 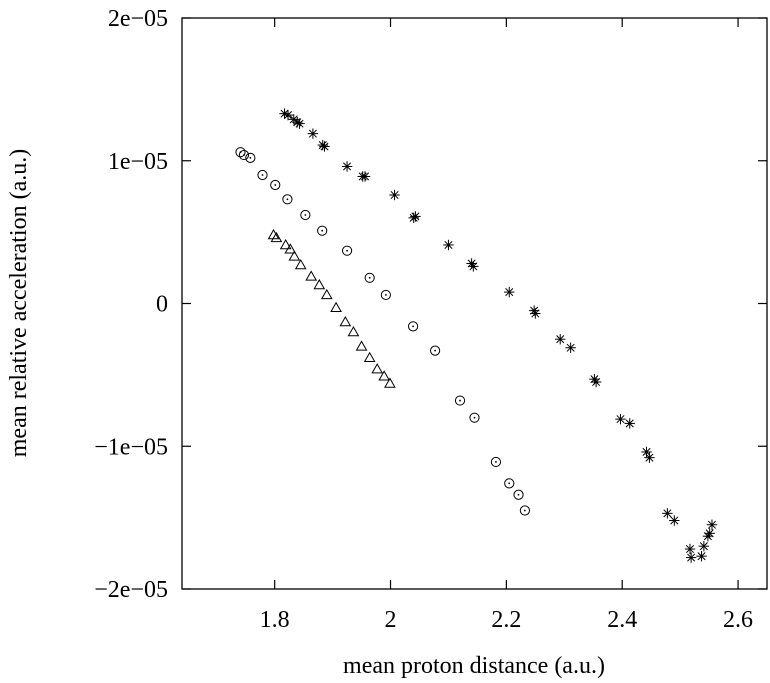 I want to click on y-axis-label: mean relative acceleration (a.u.), so click(x=19, y=303).